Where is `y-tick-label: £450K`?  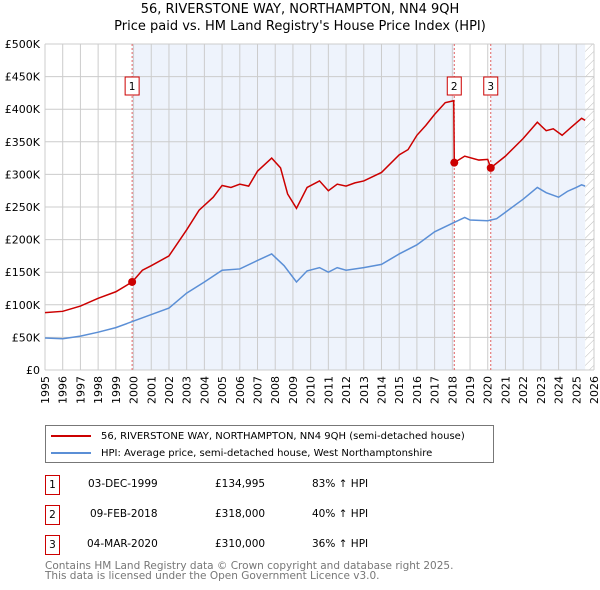 y-tick-label: £450K is located at coordinates (23, 77).